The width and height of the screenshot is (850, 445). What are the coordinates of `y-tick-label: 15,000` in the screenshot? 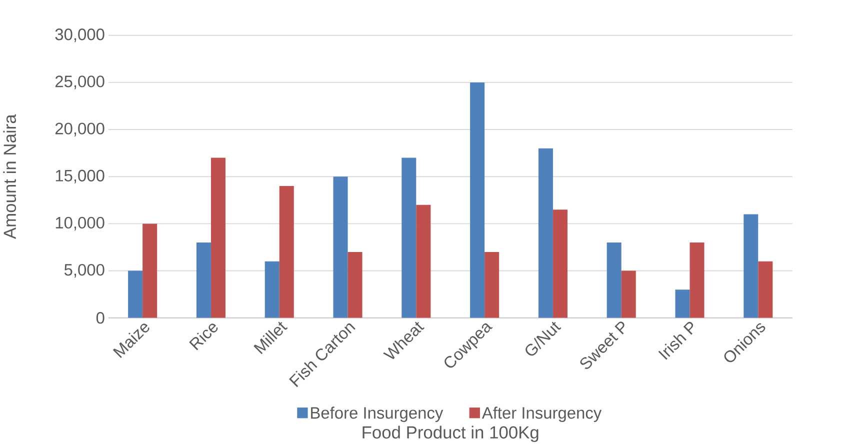 It's located at (80, 177).